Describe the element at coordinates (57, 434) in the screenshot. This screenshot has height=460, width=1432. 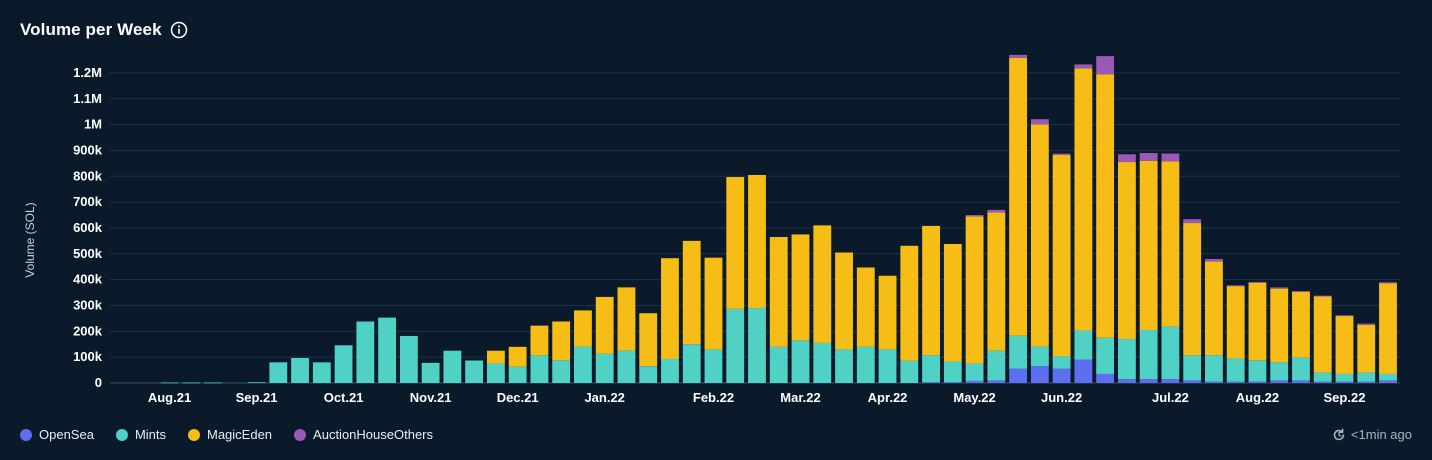
I see `legend-item-opensea: OpenSea` at that location.